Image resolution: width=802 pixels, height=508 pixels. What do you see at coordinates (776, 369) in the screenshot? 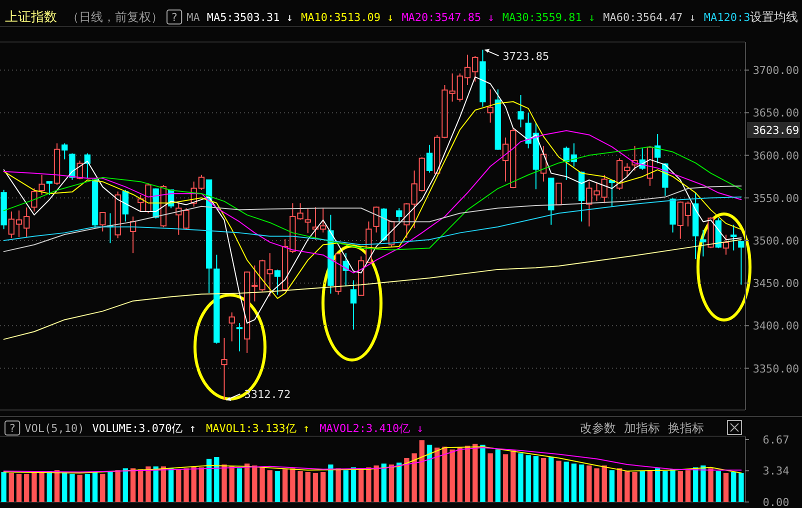
I see `y-tick-label: 3350.00` at bounding box center [776, 369].